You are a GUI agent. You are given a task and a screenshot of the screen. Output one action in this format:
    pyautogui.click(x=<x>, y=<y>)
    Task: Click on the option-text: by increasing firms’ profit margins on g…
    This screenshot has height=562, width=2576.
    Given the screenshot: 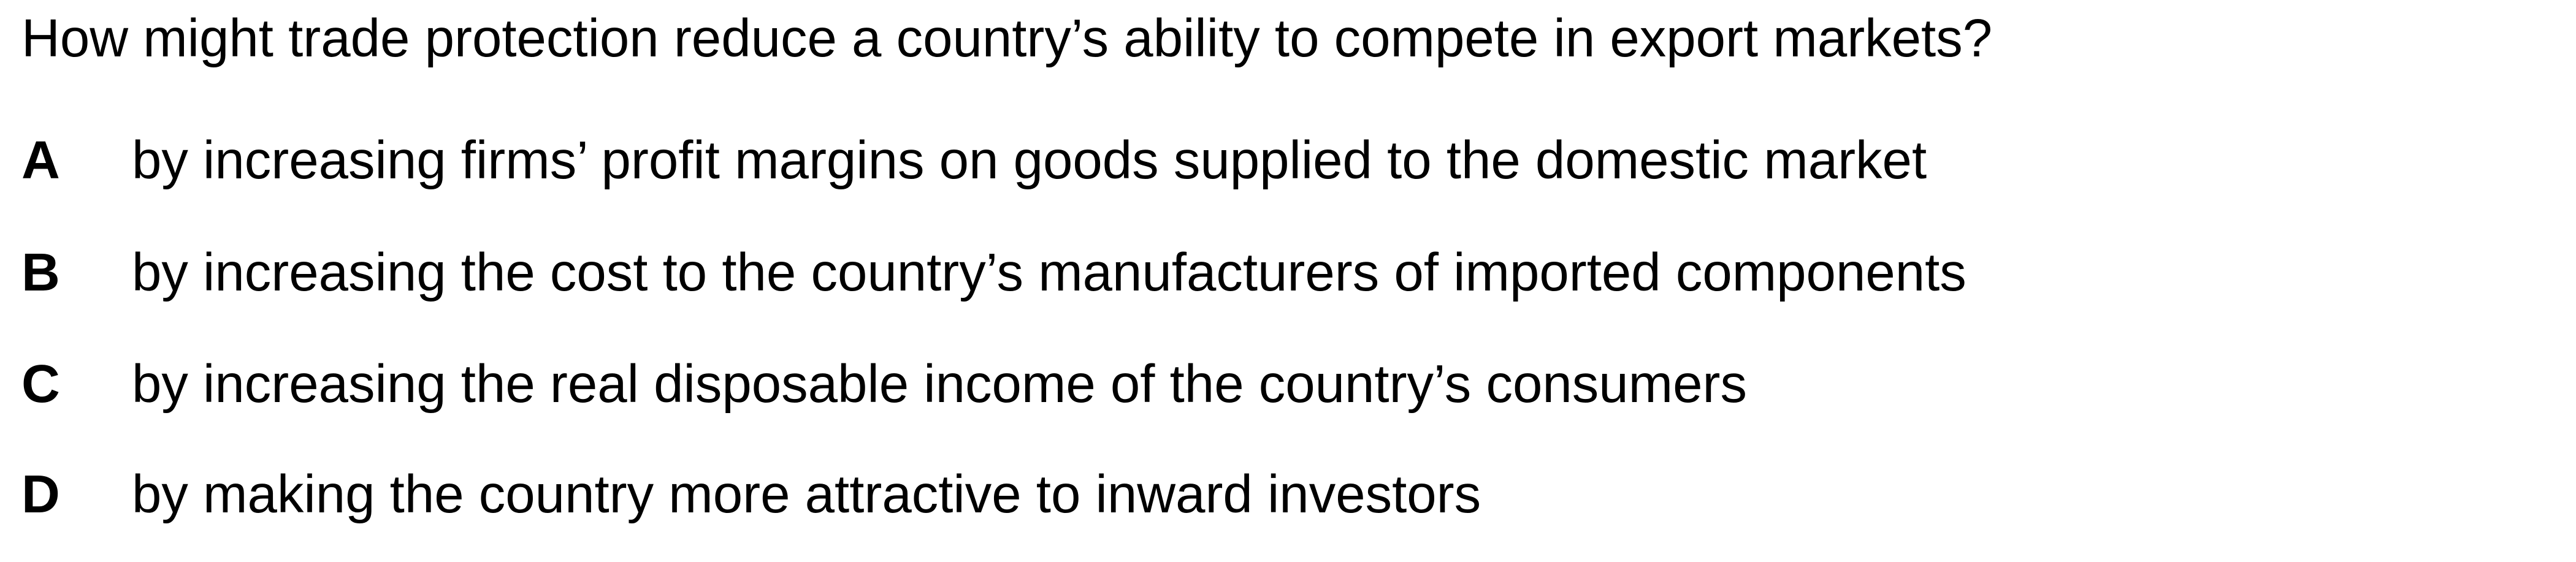 What is the action you would take?
    pyautogui.click(x=1029, y=160)
    